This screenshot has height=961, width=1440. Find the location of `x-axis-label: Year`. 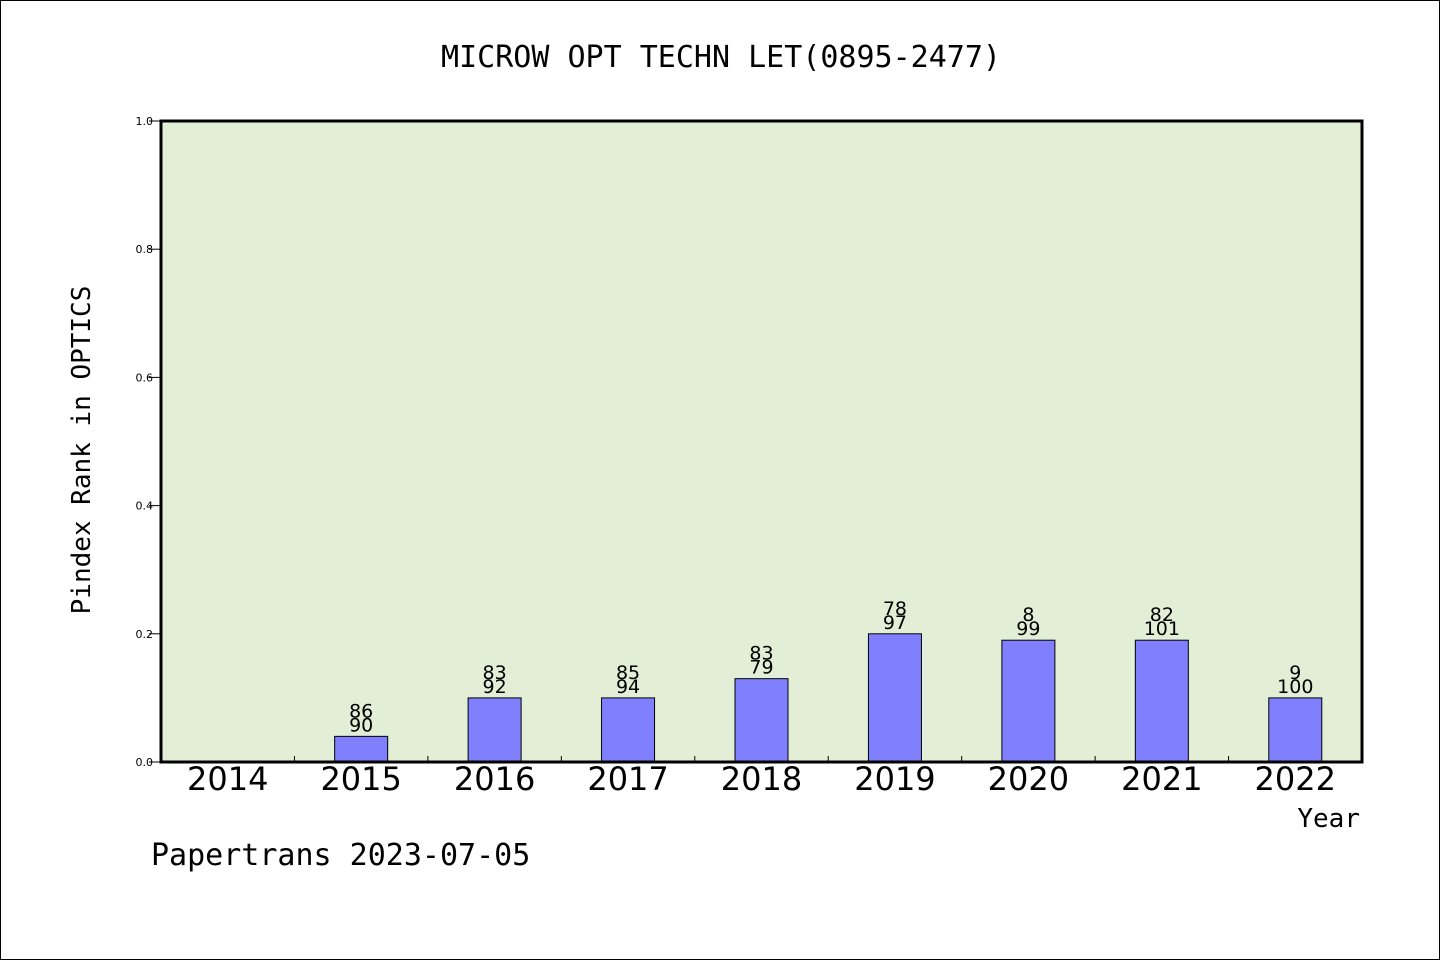

x-axis-label: Year is located at coordinates (1328, 819).